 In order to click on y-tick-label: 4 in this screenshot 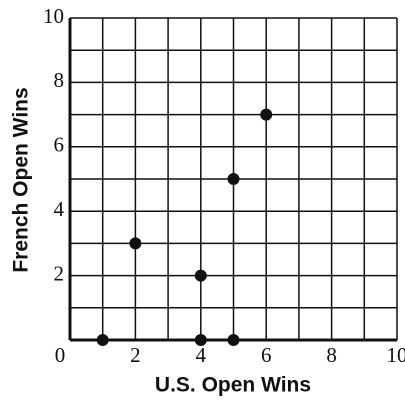, I will do `click(59, 209)`.